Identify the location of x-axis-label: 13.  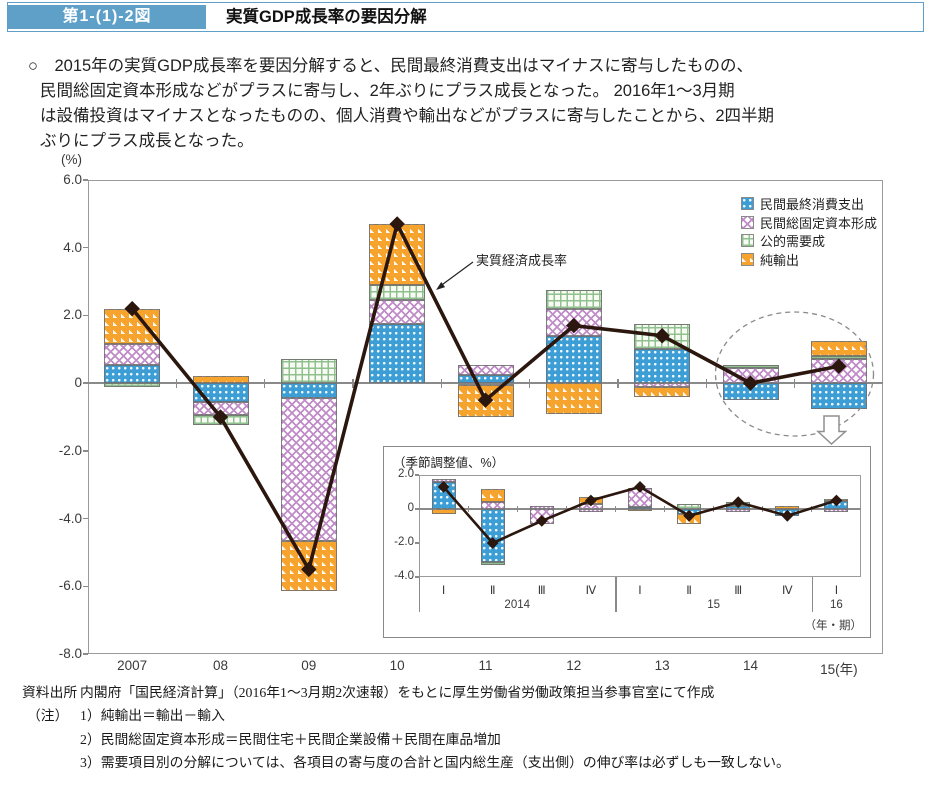
(662, 665).